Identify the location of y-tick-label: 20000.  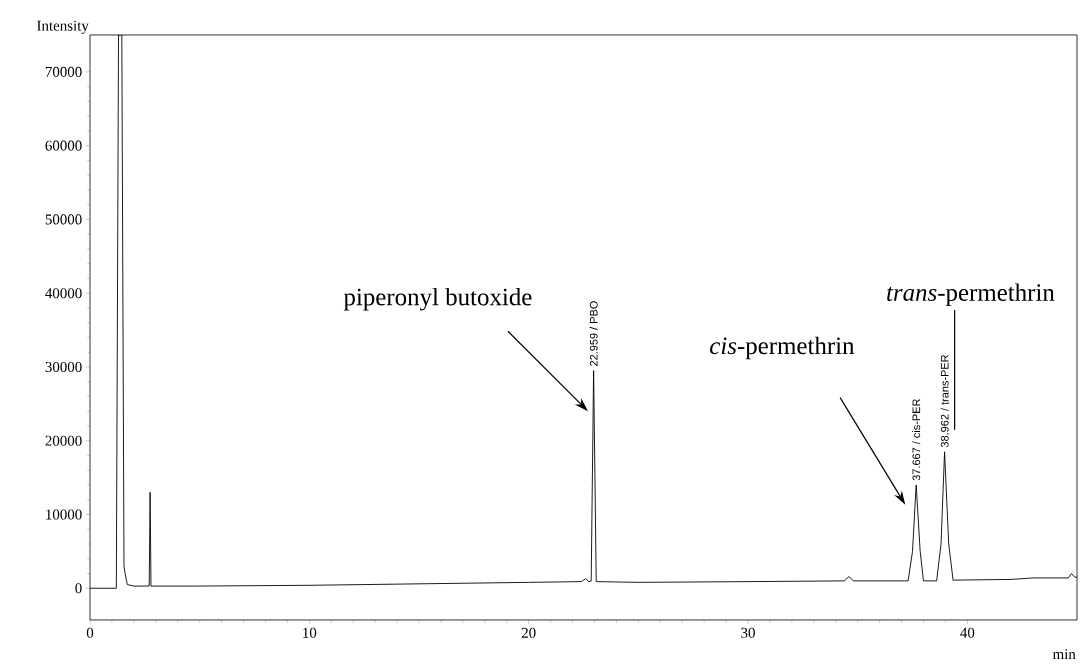
(63, 440).